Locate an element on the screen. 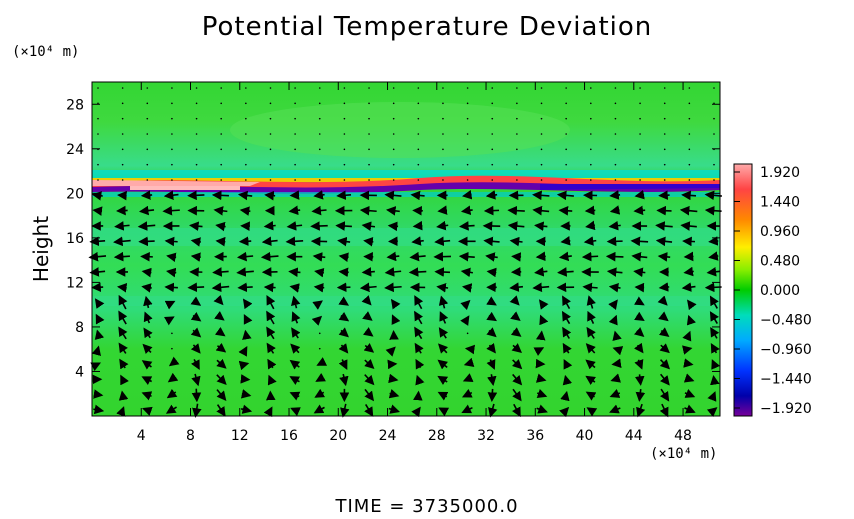 This screenshot has height=519, width=854. y-tick-label: 12 is located at coordinates (75, 283).